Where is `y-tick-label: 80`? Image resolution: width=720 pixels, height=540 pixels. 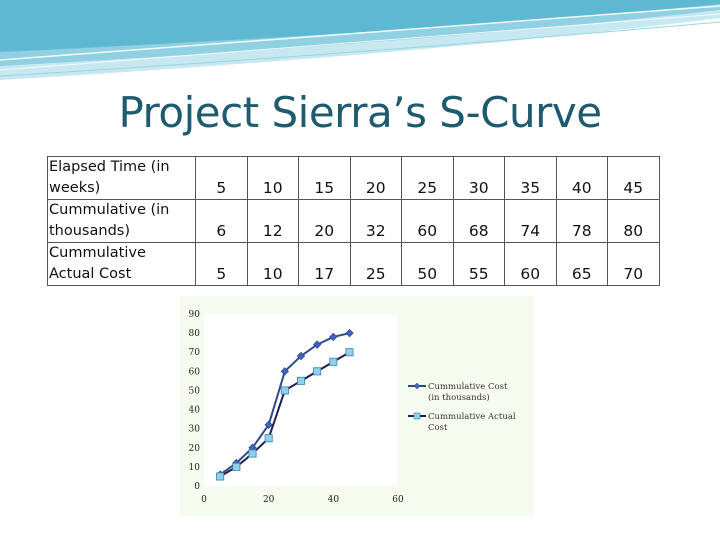 y-tick-label: 80 is located at coordinates (195, 334).